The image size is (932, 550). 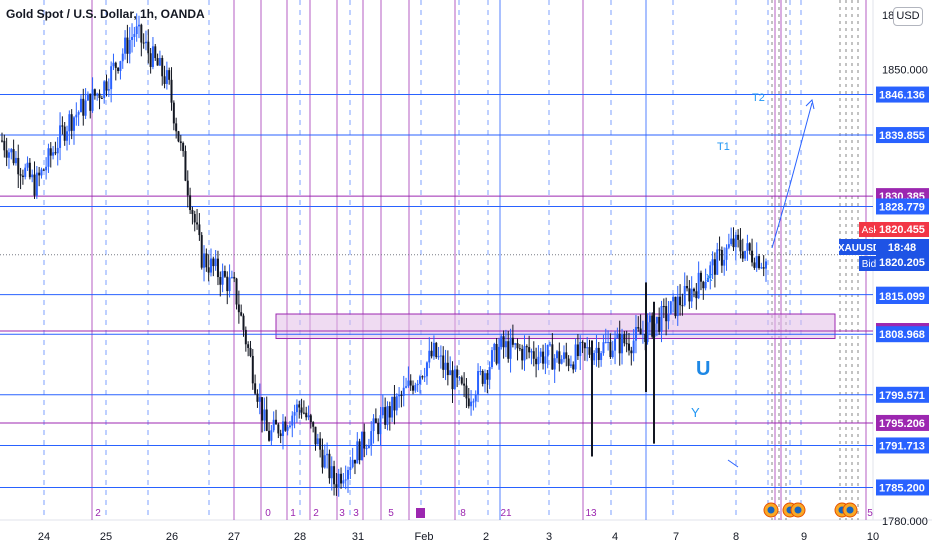 What do you see at coordinates (268, 513) in the screenshot?
I see `session-marker: 0` at bounding box center [268, 513].